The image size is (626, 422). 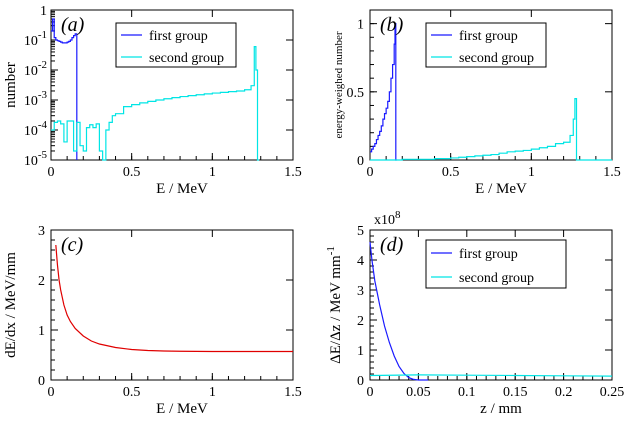 What do you see at coordinates (11, 305) in the screenshot?
I see `y-axis-label: dE/dx / MeV/mm` at bounding box center [11, 305].